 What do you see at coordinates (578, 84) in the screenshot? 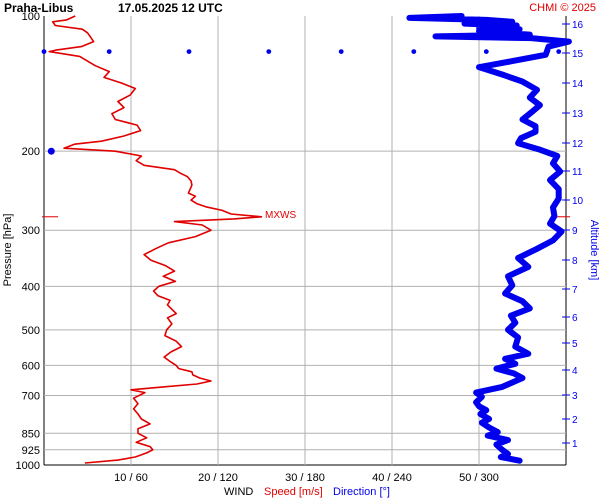
I see `altitude-tick-label: 14` at bounding box center [578, 84].